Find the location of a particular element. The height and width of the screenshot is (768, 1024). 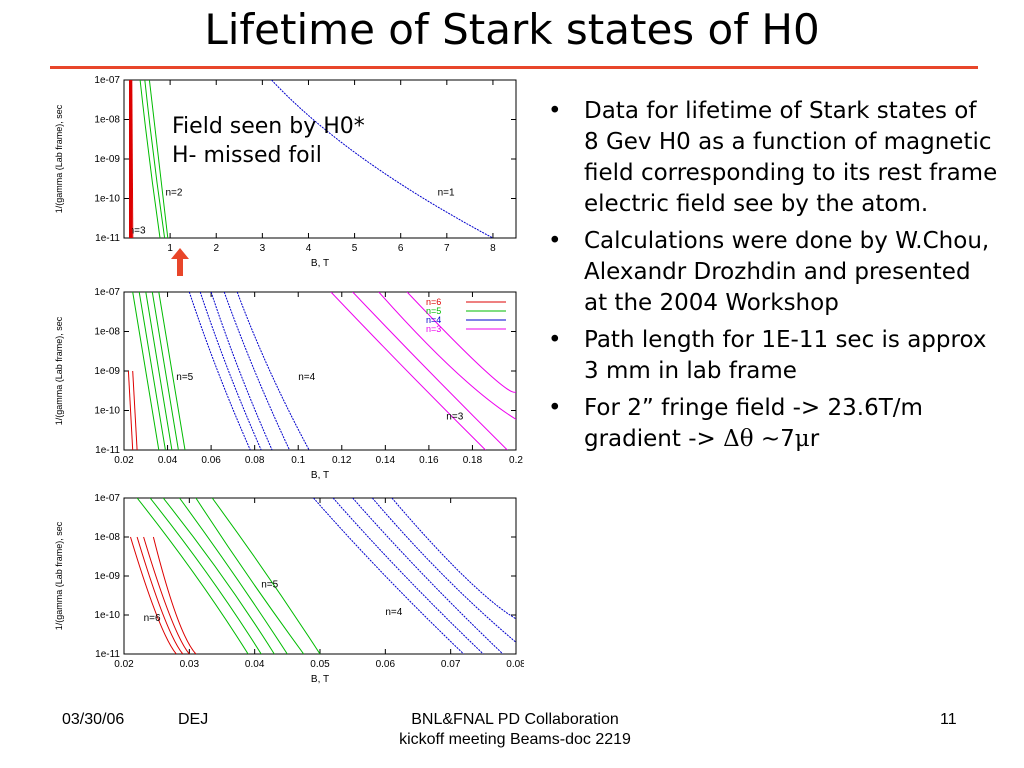

mu-symbol: μ is located at coordinates (802, 439).